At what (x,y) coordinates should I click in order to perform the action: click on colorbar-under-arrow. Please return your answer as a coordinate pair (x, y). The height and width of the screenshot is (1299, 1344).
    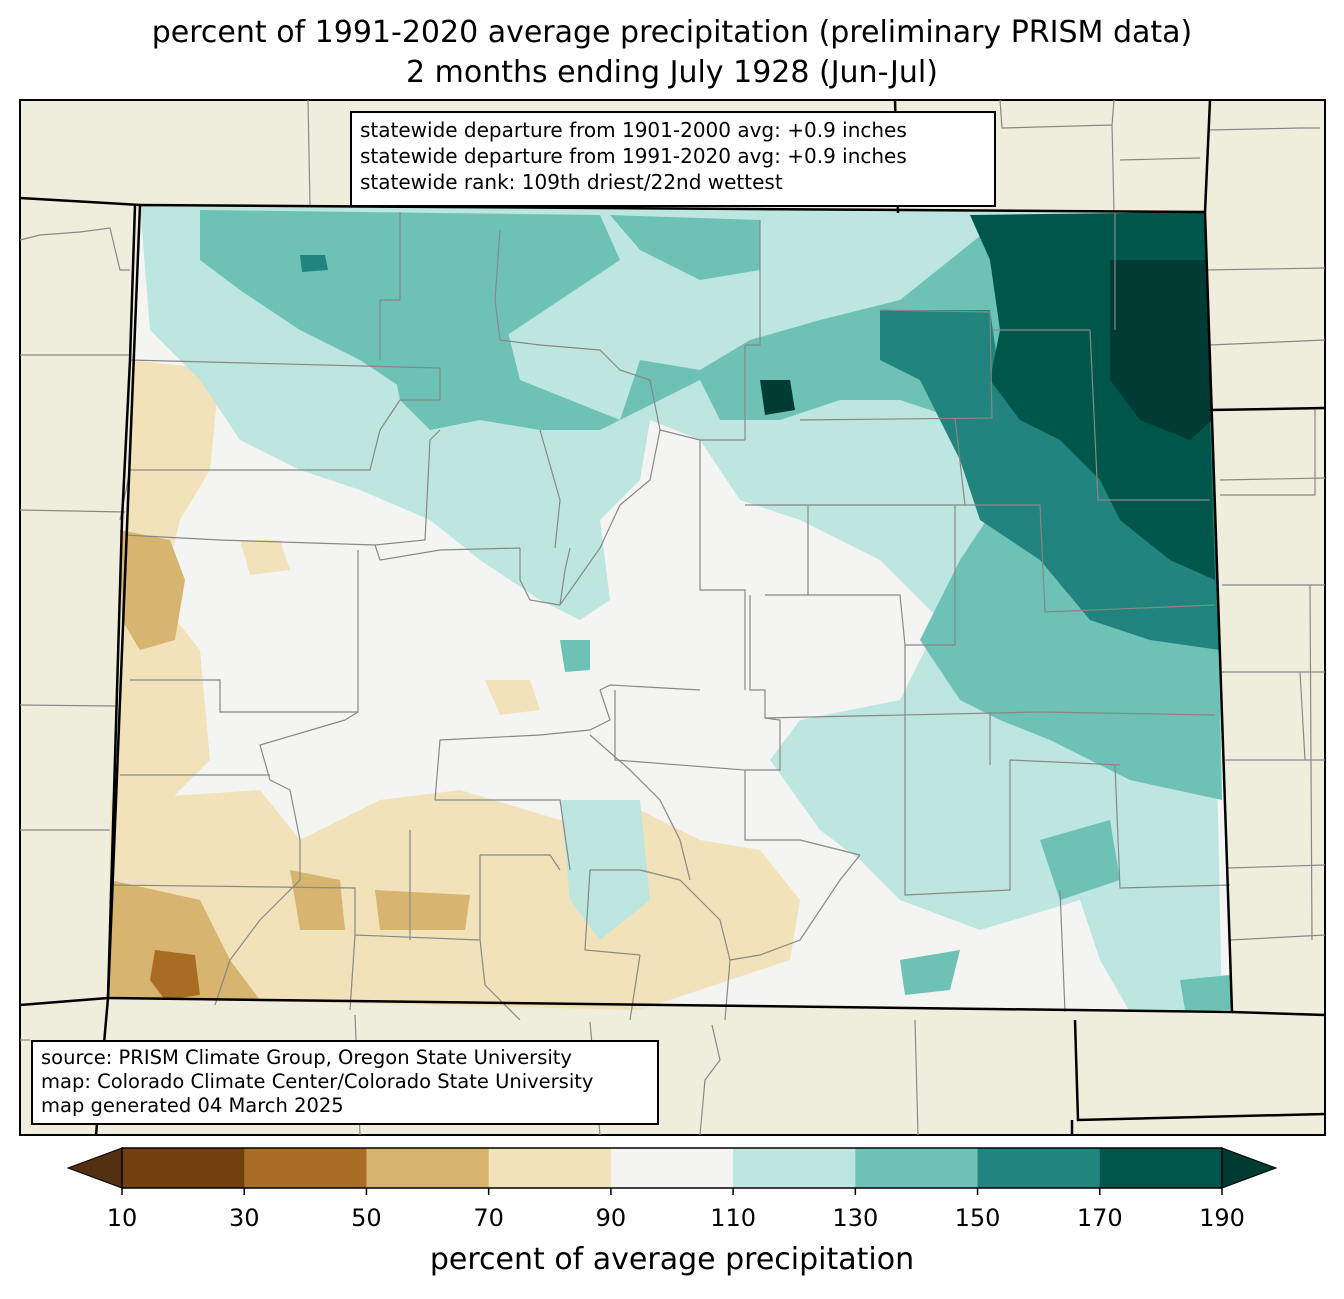
    Looking at the image, I should click on (94, 1168).